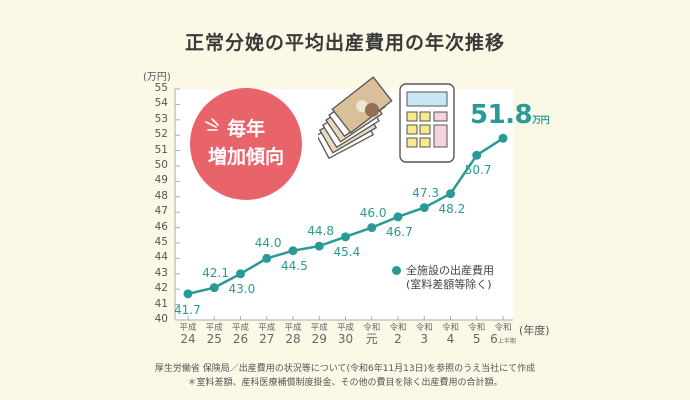  I want to click on x-tick-label: 令和元, so click(372, 334).